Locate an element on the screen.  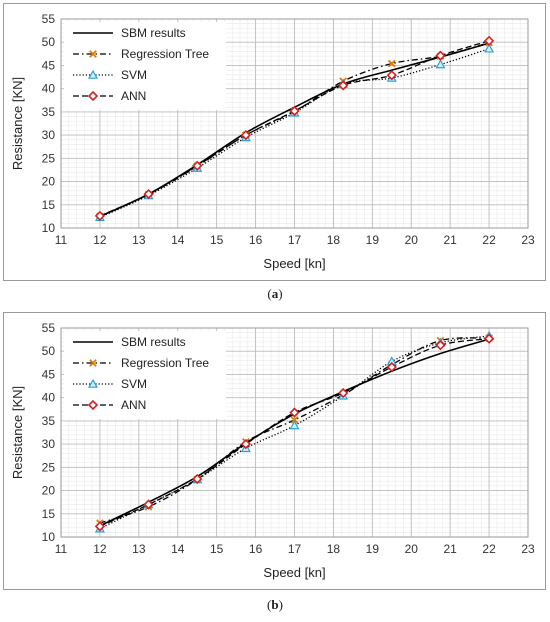
y-tick-label: 25 is located at coordinates (49, 467).